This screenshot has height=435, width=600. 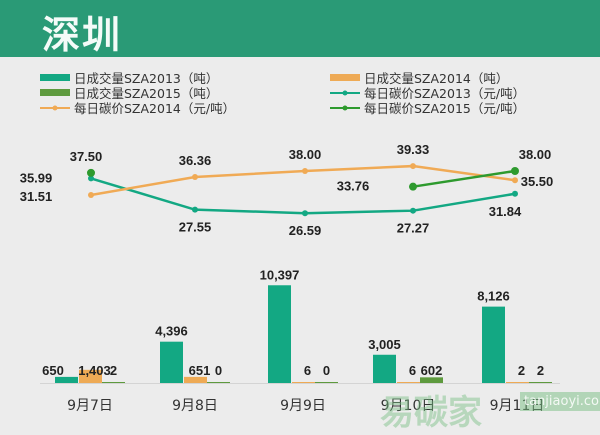 I want to click on watermark-site: tanjiaoyi.com, so click(x=560, y=401).